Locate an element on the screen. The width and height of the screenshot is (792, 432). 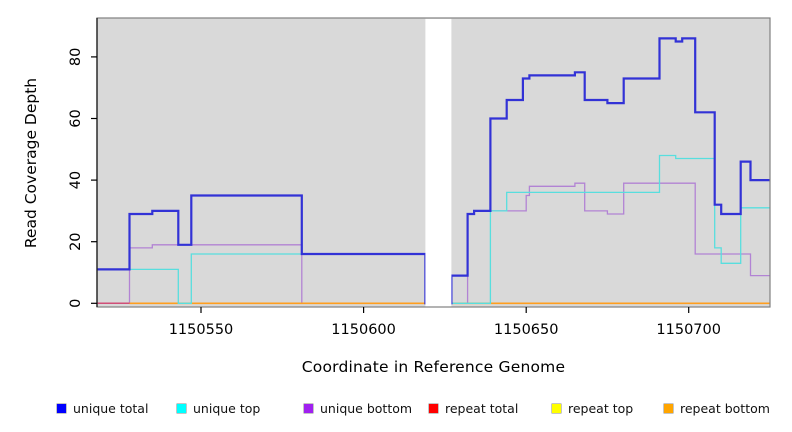
legend-swatch-repeat-total is located at coordinates (433, 408).